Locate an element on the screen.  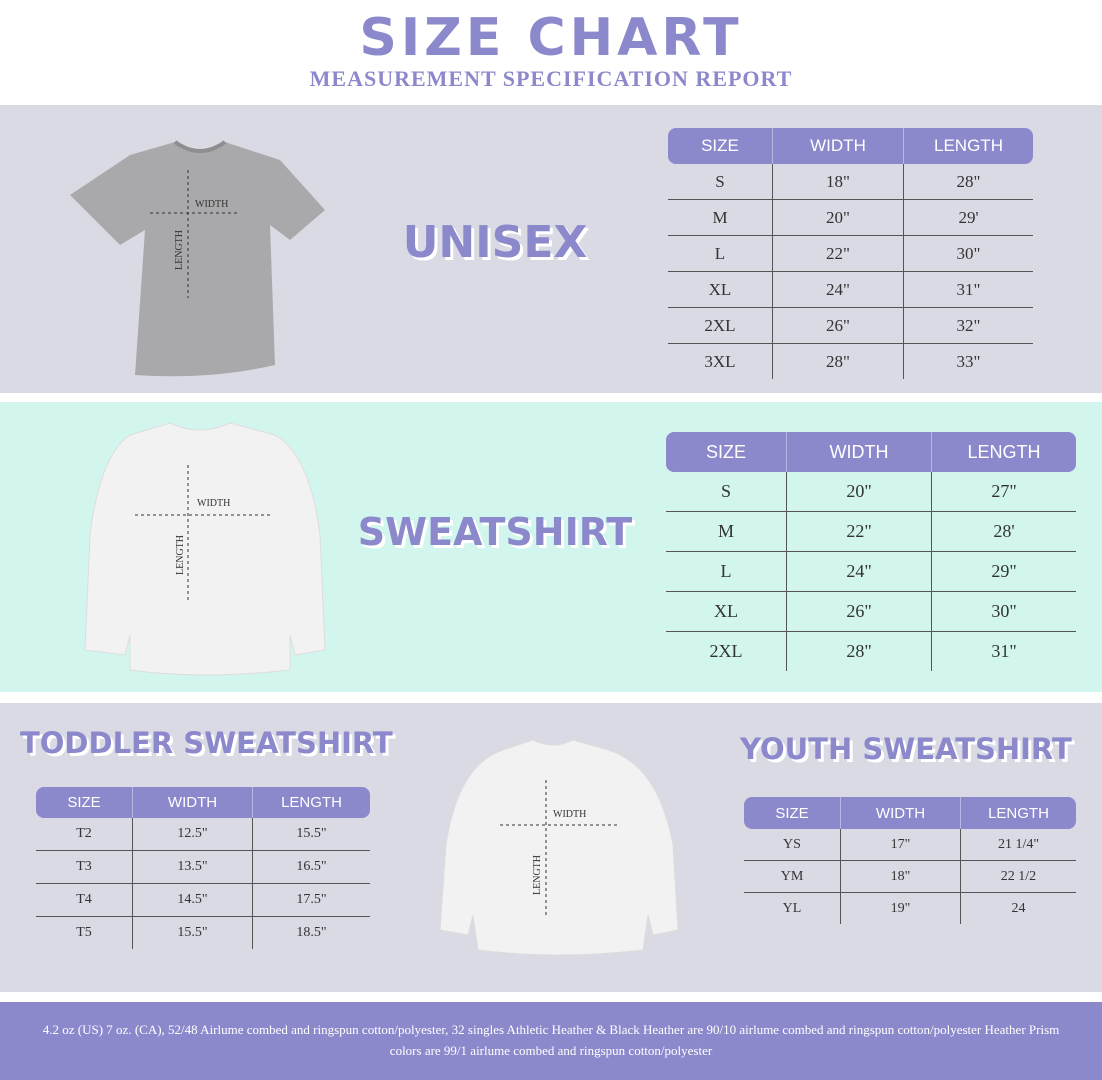
table-cell: 19" is located at coordinates (900, 908).